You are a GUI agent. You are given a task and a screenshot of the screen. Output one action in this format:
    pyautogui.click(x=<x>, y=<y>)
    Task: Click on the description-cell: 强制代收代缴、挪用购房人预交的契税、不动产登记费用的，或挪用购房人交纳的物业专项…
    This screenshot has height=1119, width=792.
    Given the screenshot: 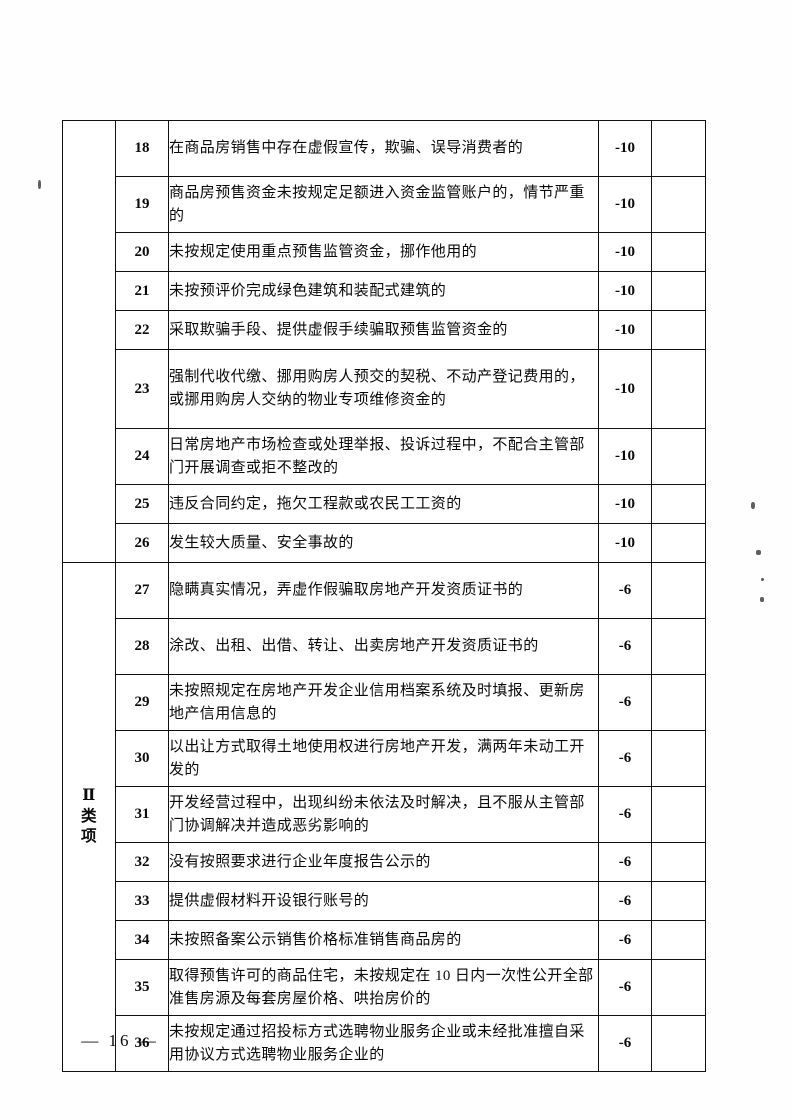 What is the action you would take?
    pyautogui.click(x=383, y=389)
    